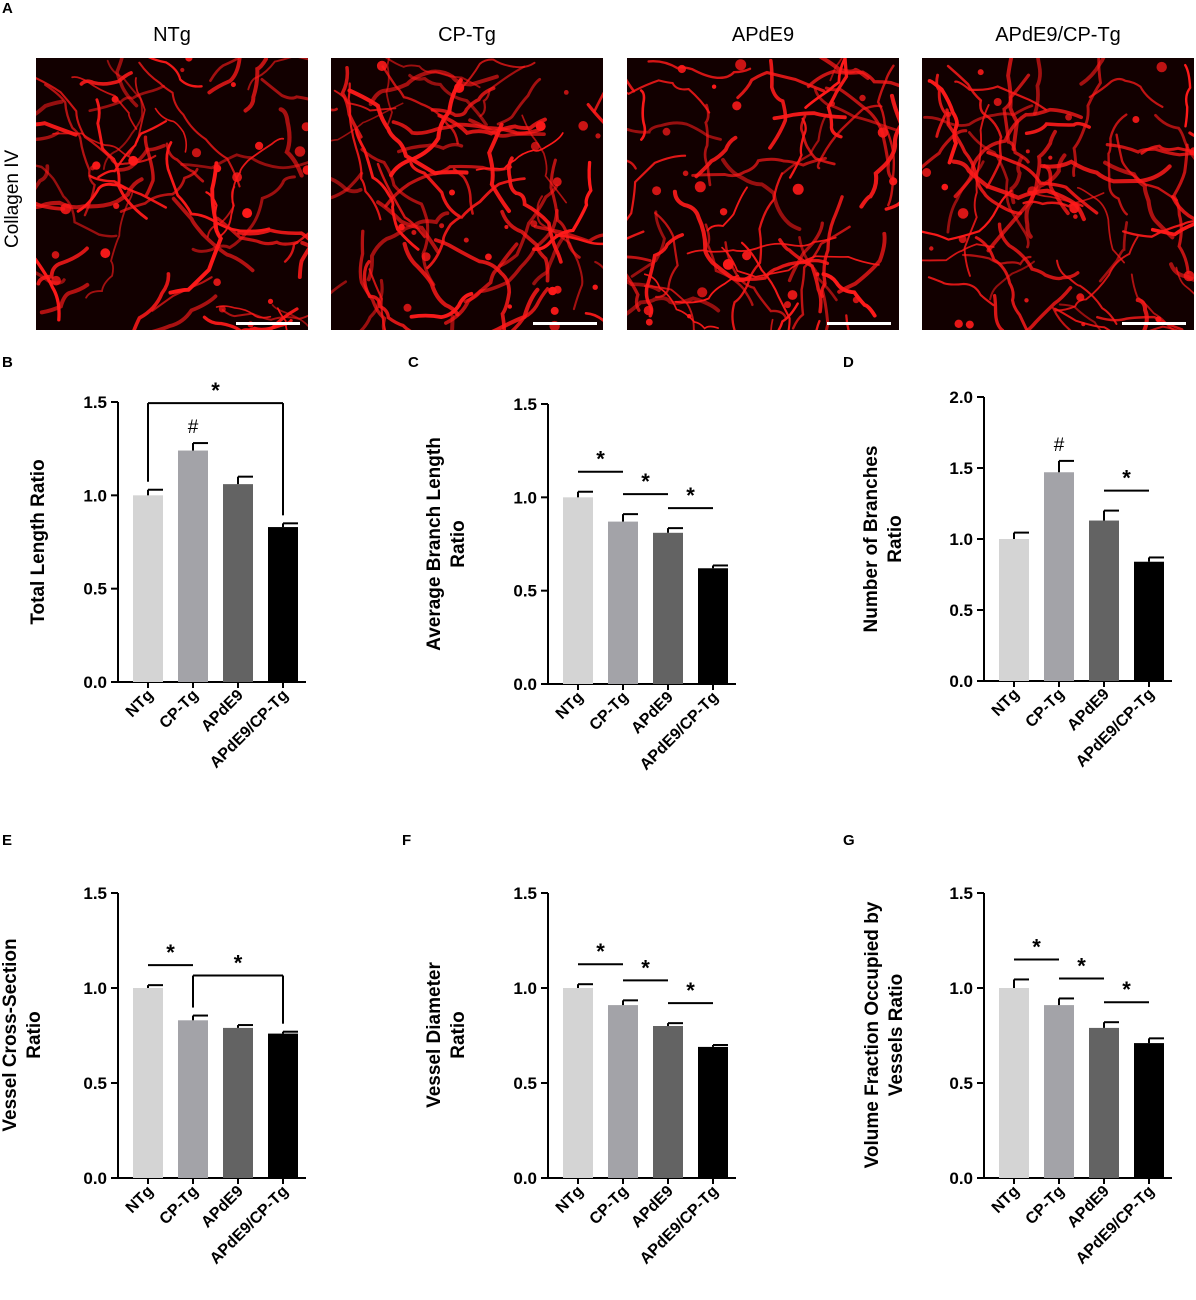 Image resolution: width=1196 pixels, height=1300 pixels. I want to click on y-tick-label: 2.0, so click(961, 397).